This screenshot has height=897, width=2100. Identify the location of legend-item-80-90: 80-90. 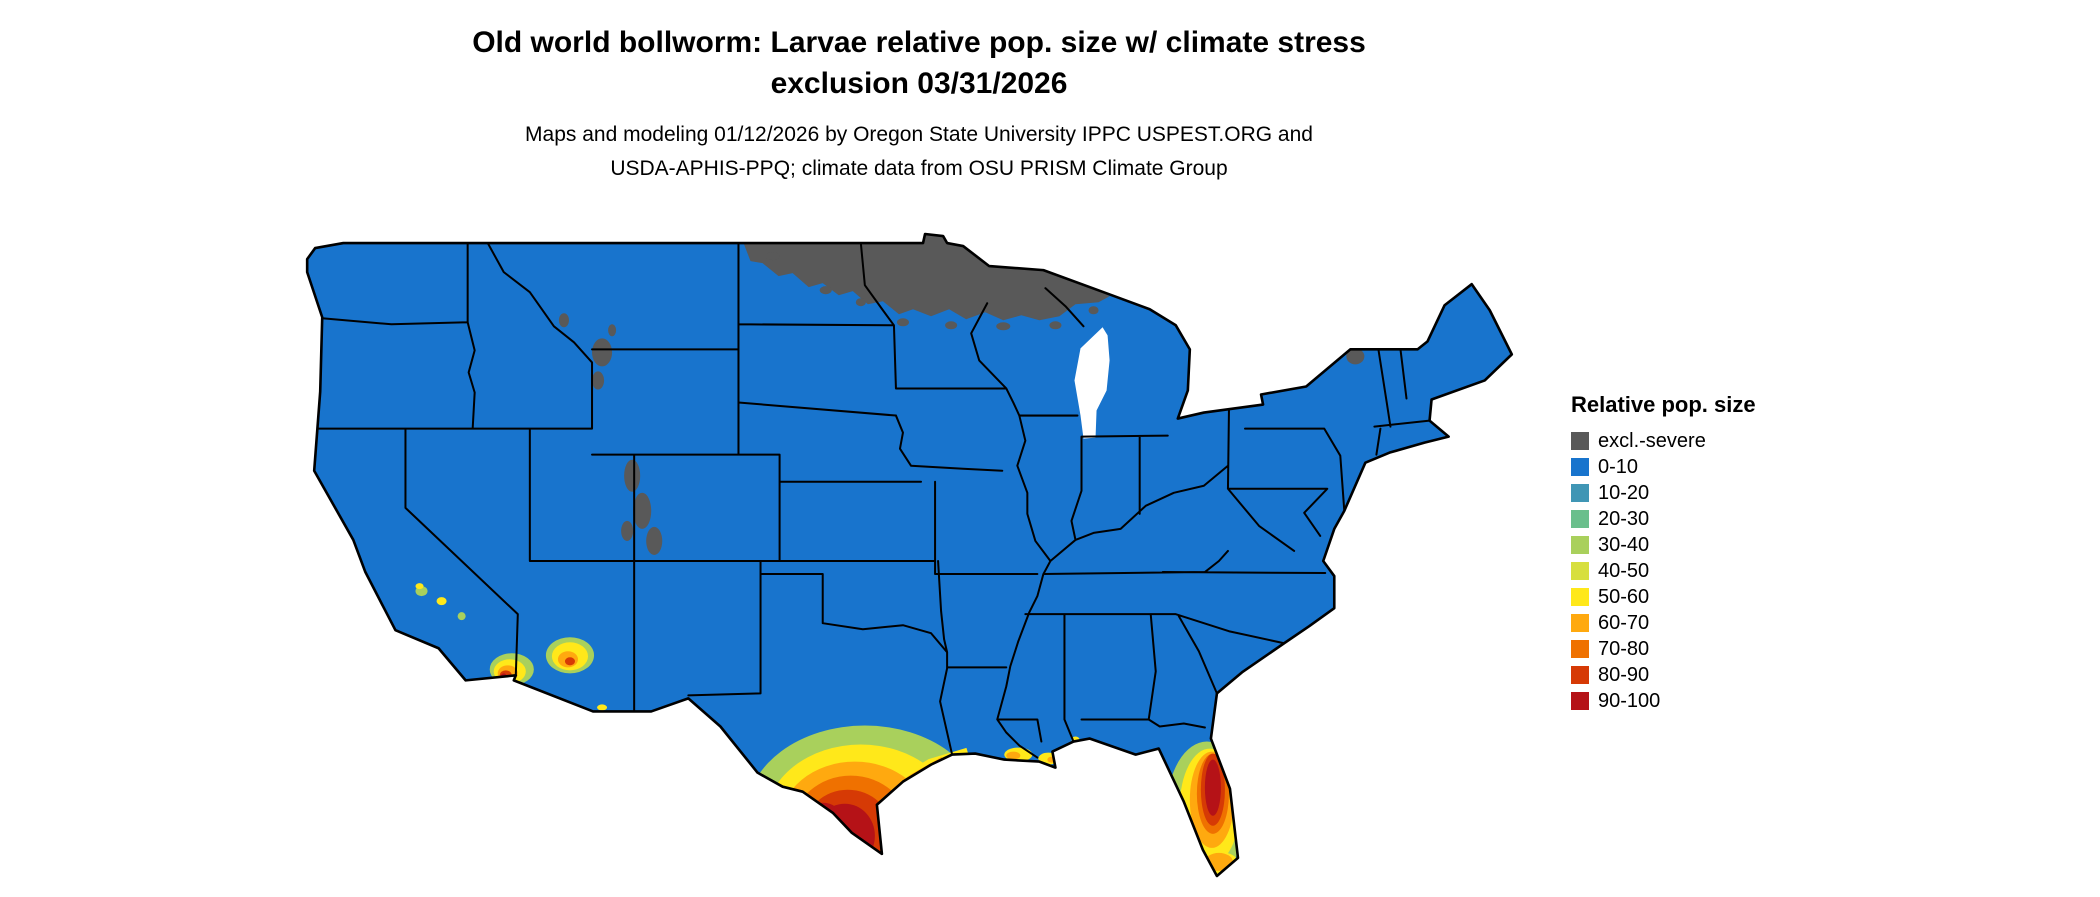
(1731, 675).